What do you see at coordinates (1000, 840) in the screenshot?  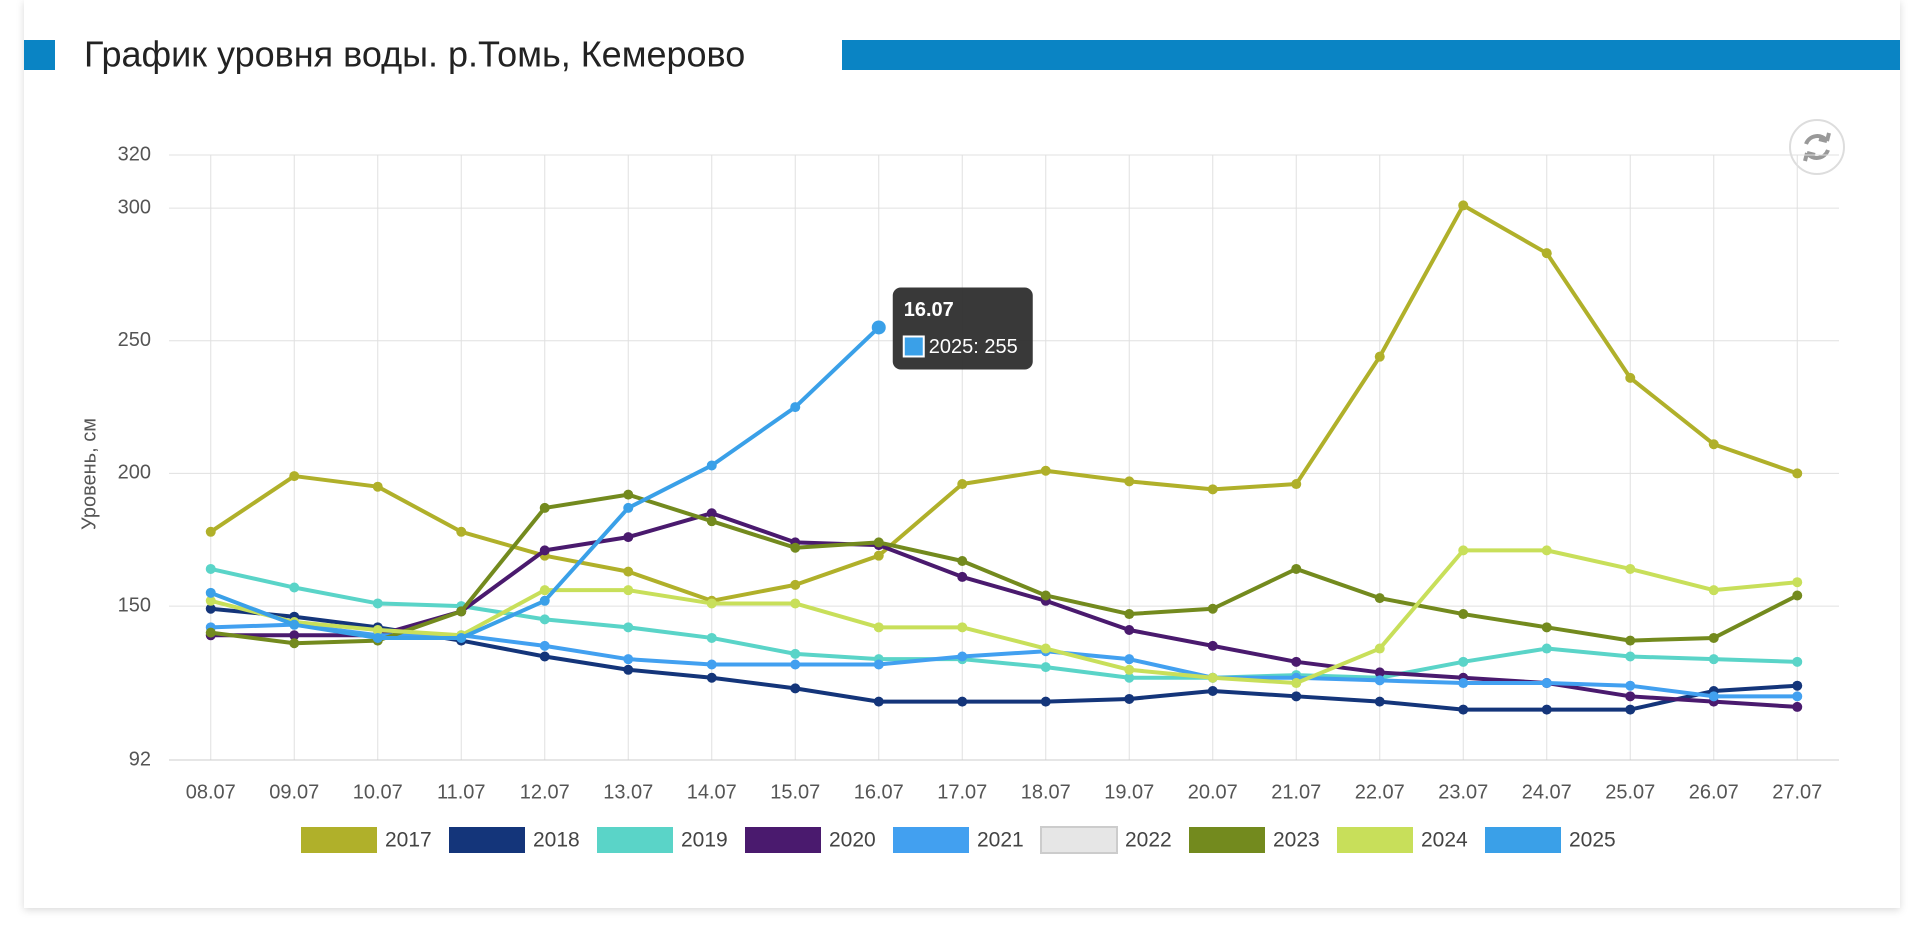 I see `legend-label: 2021` at bounding box center [1000, 840].